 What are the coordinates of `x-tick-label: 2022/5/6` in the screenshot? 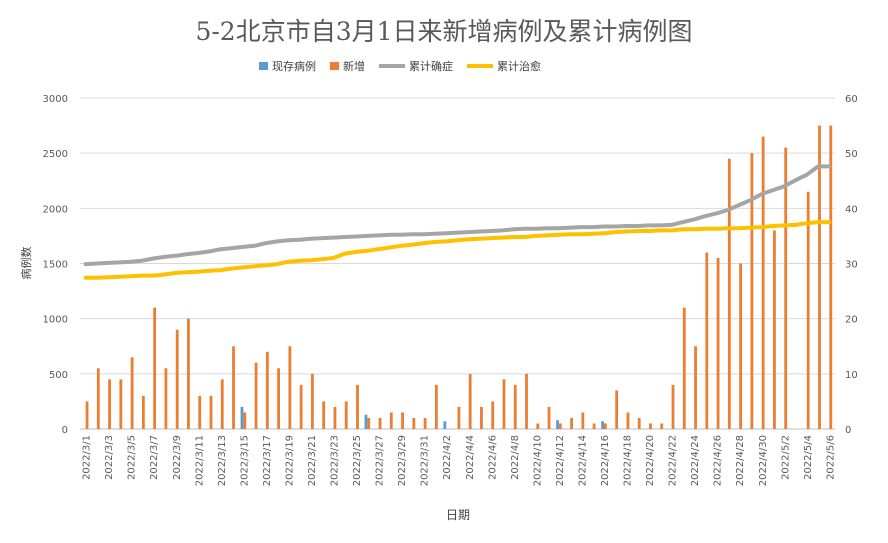 It's located at (830, 457).